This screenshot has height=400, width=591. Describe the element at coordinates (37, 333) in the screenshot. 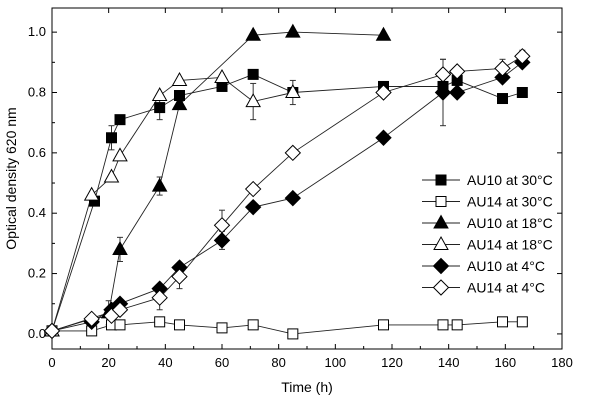

I see `y-tick-label: 0.0` at that location.